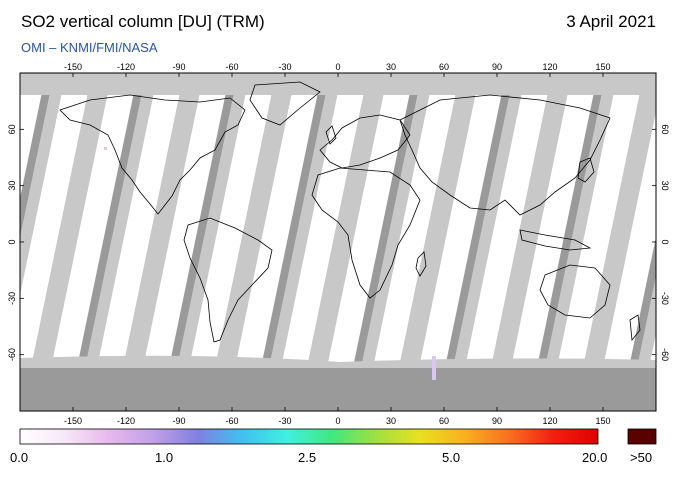 This screenshot has height=480, width=676. Describe the element at coordinates (152, 154) in the screenshot. I see `north-america` at that location.